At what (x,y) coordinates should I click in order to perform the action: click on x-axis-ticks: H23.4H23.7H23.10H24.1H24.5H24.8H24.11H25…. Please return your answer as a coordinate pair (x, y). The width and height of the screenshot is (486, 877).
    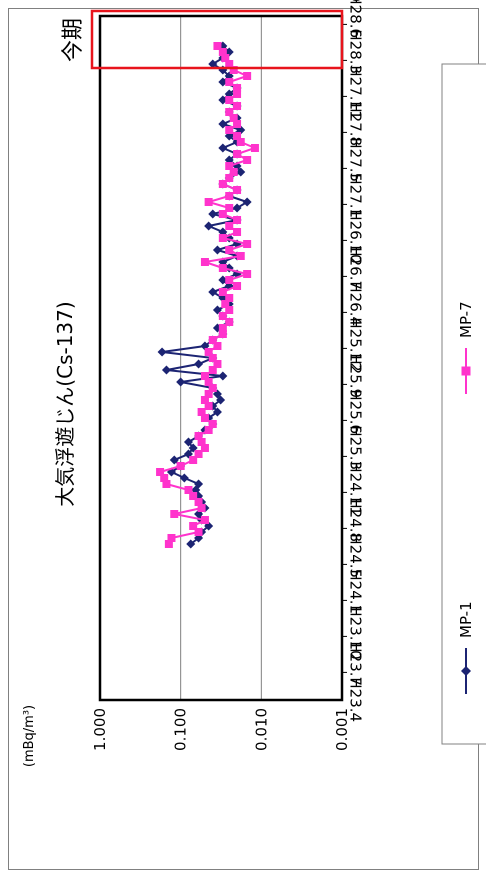
    Looking at the image, I should click on (353, 361).